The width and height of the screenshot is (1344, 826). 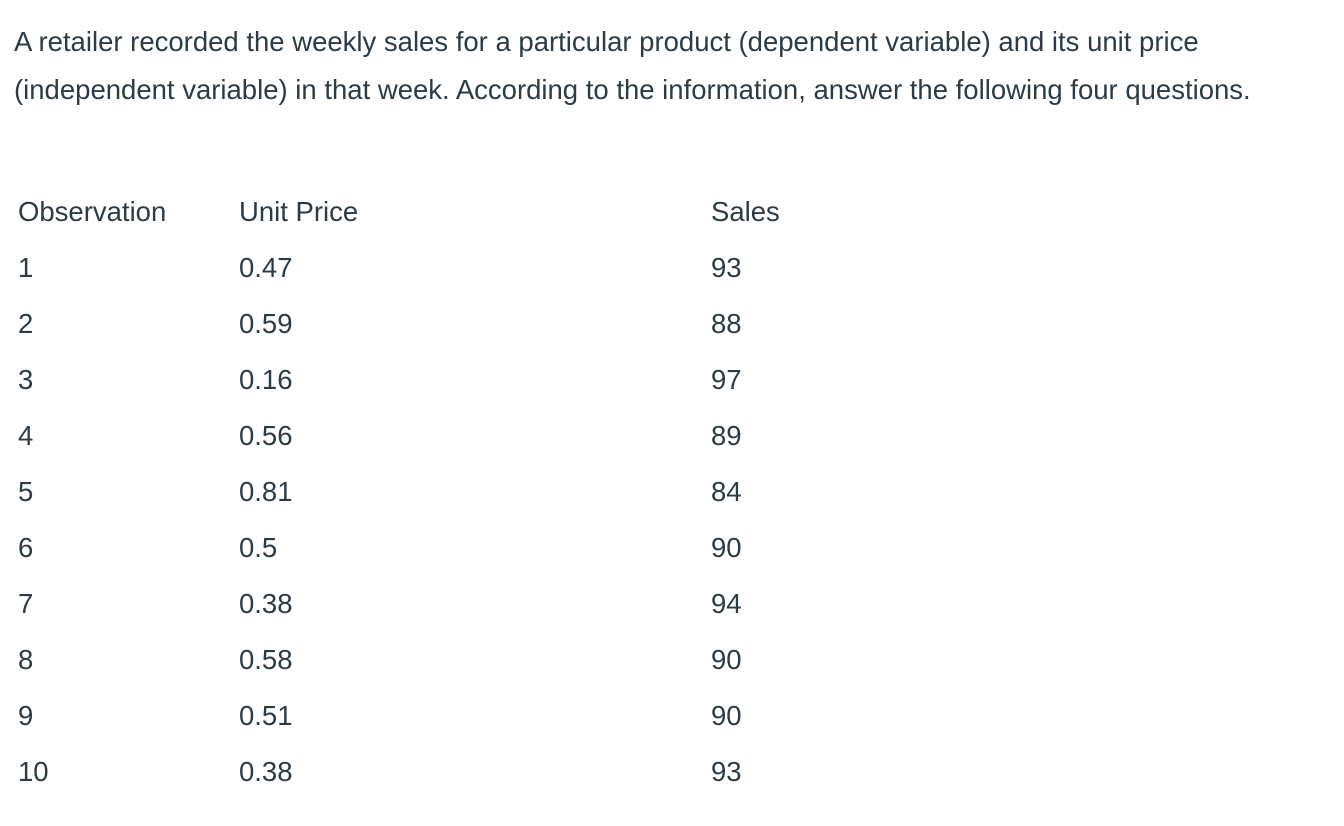 What do you see at coordinates (459, 660) in the screenshot?
I see `table-row: 8 0.58 90` at bounding box center [459, 660].